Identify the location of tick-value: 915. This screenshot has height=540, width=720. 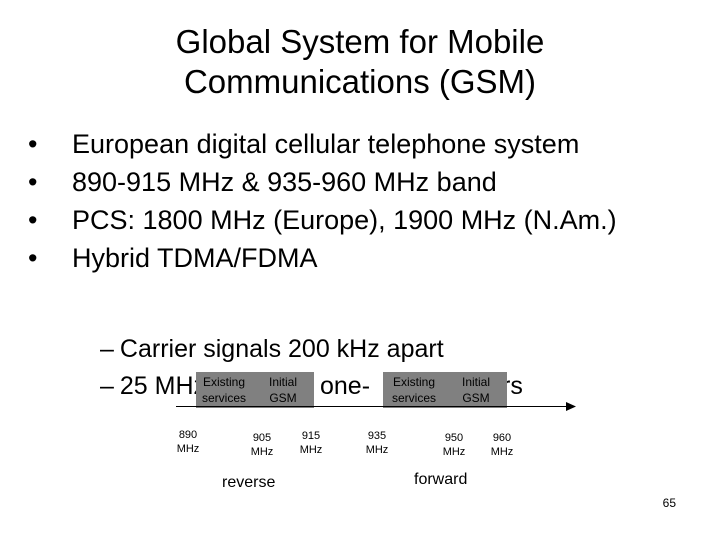
(311, 436).